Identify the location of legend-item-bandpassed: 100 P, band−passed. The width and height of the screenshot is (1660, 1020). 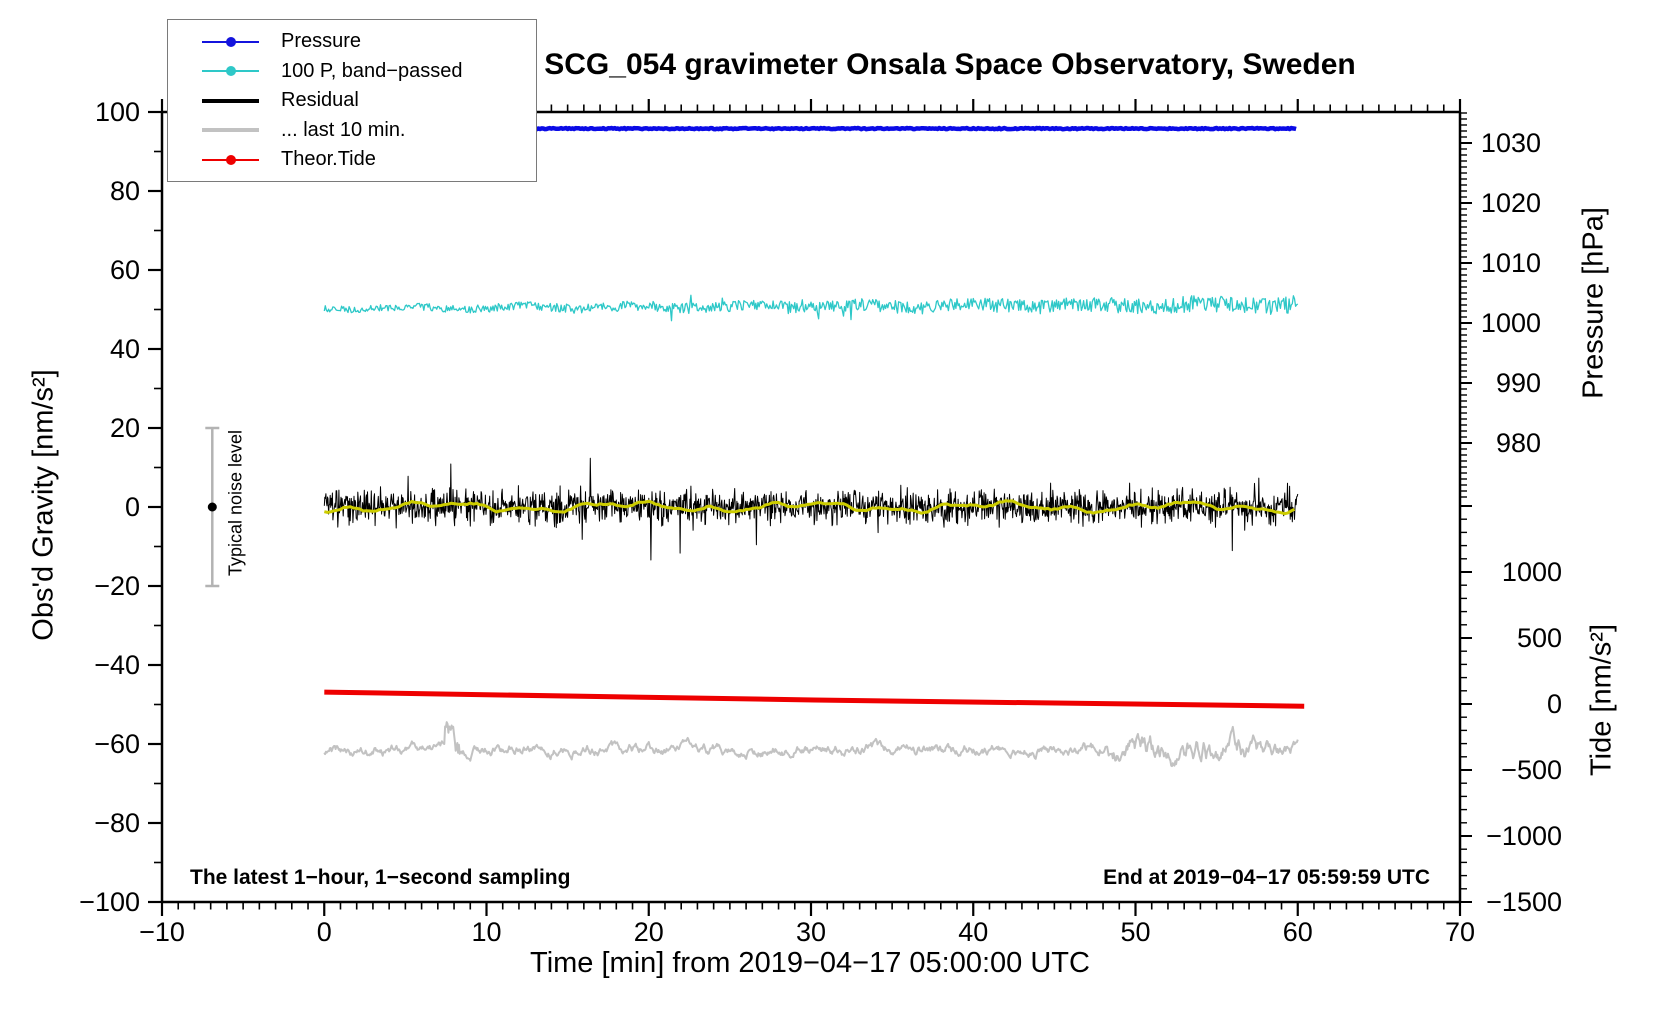
(352, 72).